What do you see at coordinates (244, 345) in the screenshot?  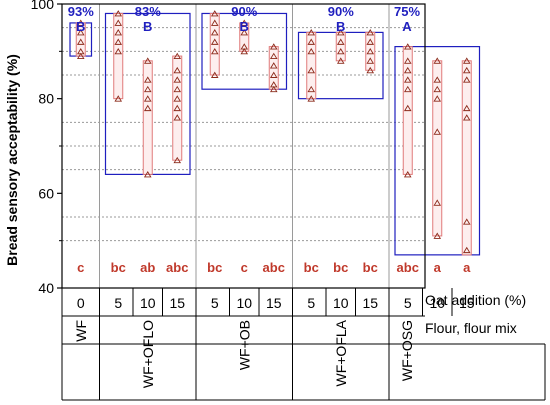 I see `flour-mix-name: WF+OB` at bounding box center [244, 345].